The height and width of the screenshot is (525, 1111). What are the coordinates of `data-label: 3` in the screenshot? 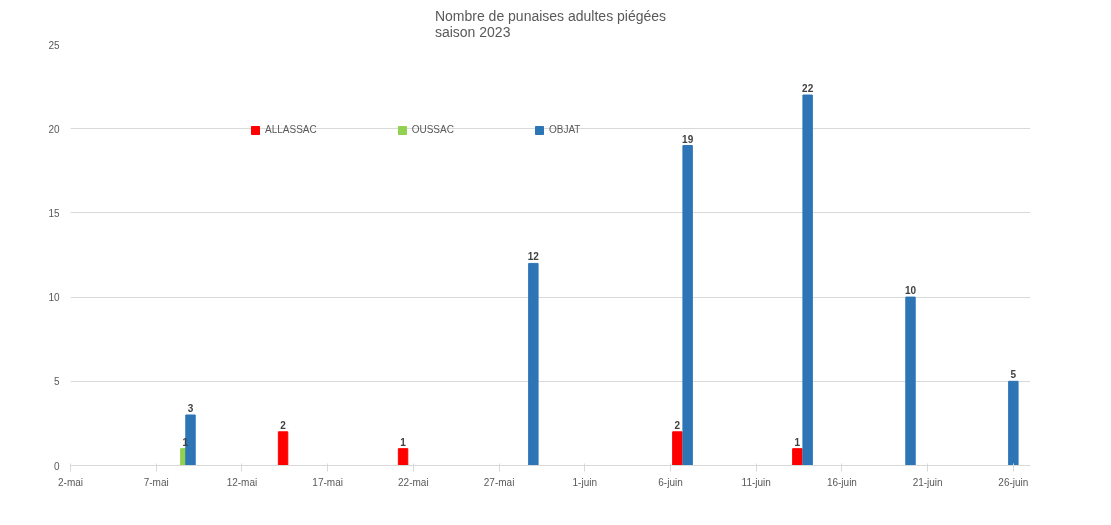 It's located at (190, 408).